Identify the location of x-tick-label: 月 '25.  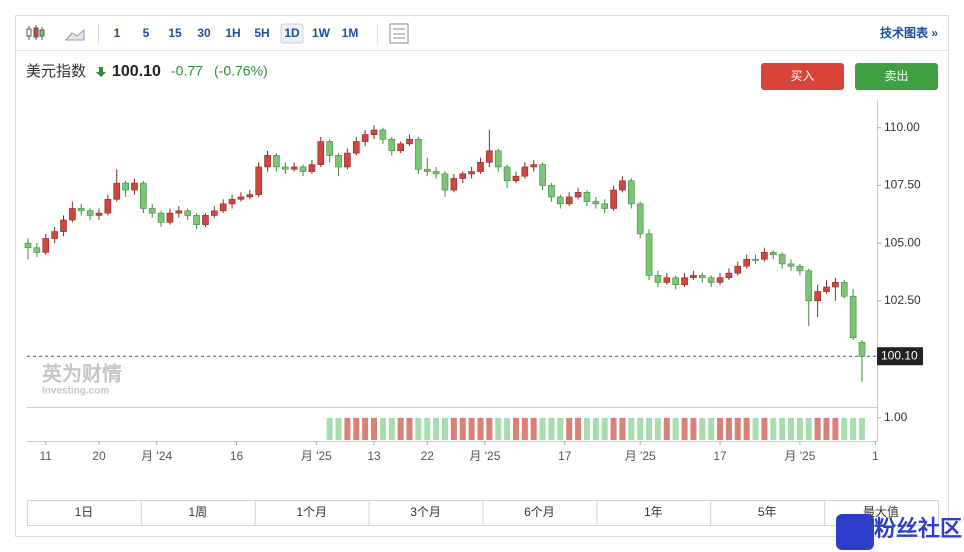
(799, 456).